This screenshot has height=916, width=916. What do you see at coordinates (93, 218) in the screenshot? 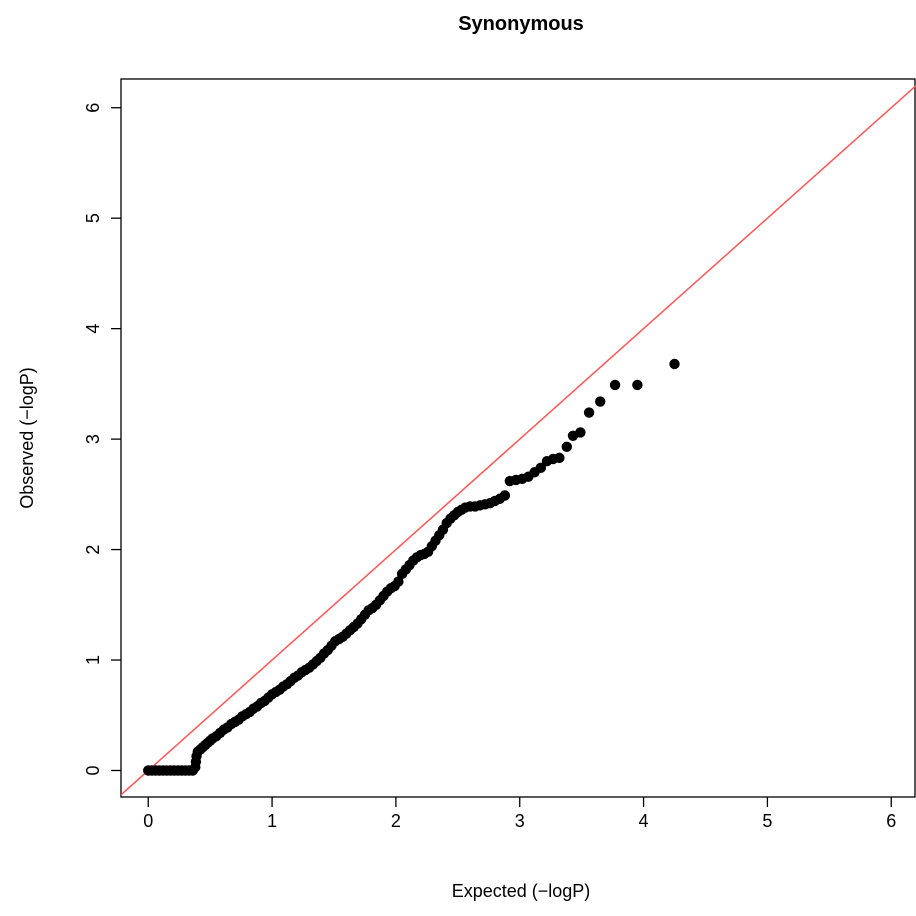
I see `y-tick-label: 5` at bounding box center [93, 218].